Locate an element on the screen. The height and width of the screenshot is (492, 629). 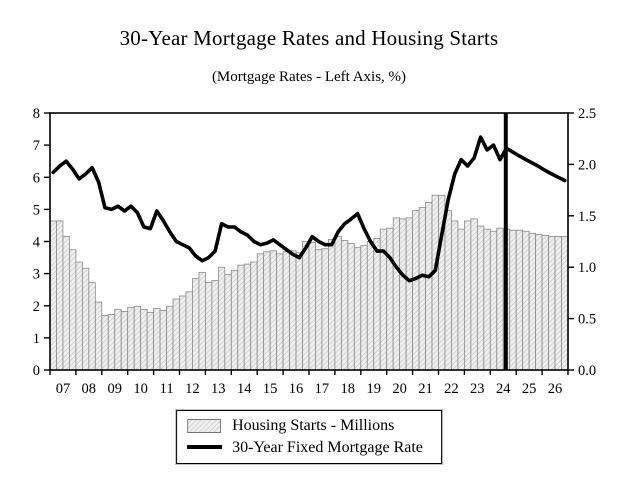
x-axis-tick-label: 24 is located at coordinates (503, 389).